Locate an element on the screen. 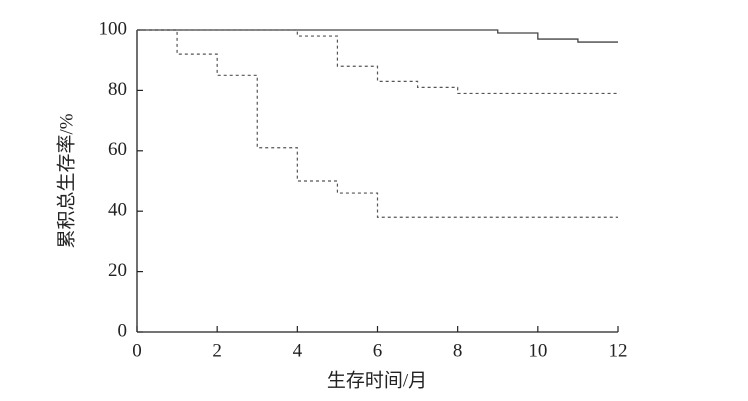 This screenshot has width=748, height=401. y-tick-label: 100 is located at coordinates (113, 28).